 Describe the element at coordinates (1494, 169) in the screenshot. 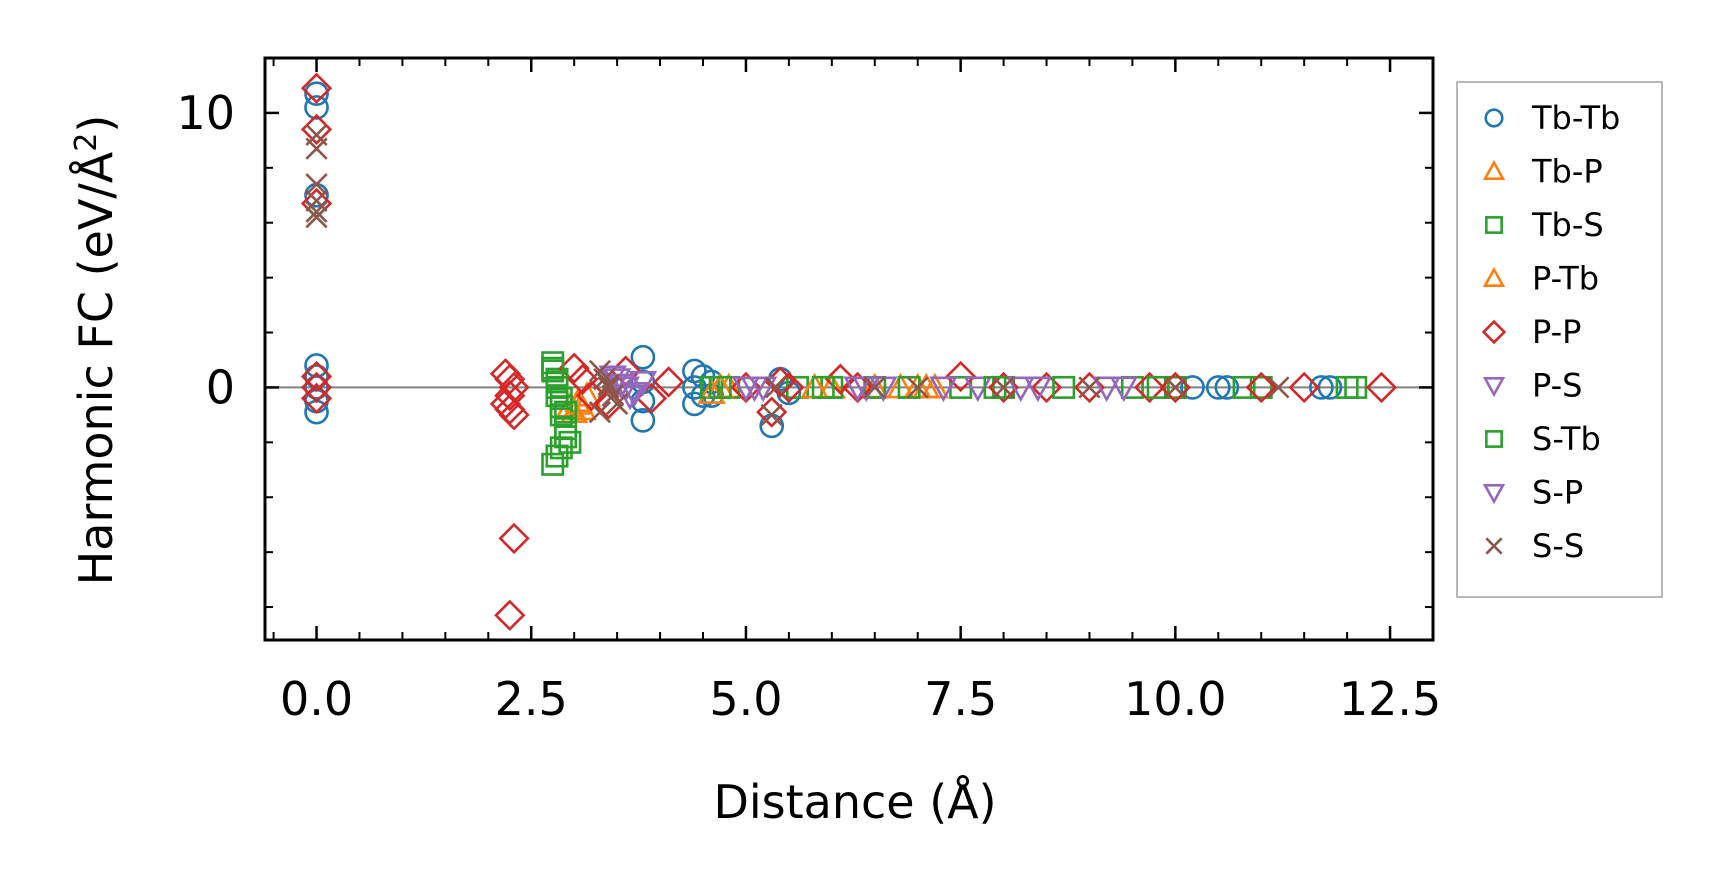

I see `legend-marker-Tb-P` at that location.